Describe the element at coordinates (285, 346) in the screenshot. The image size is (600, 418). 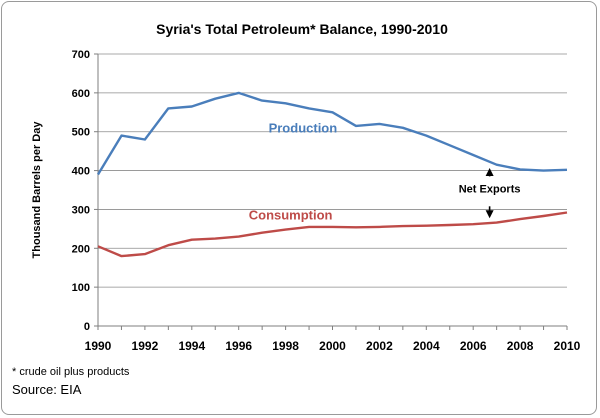
I see `x-tick-label-1998: 1998` at that location.